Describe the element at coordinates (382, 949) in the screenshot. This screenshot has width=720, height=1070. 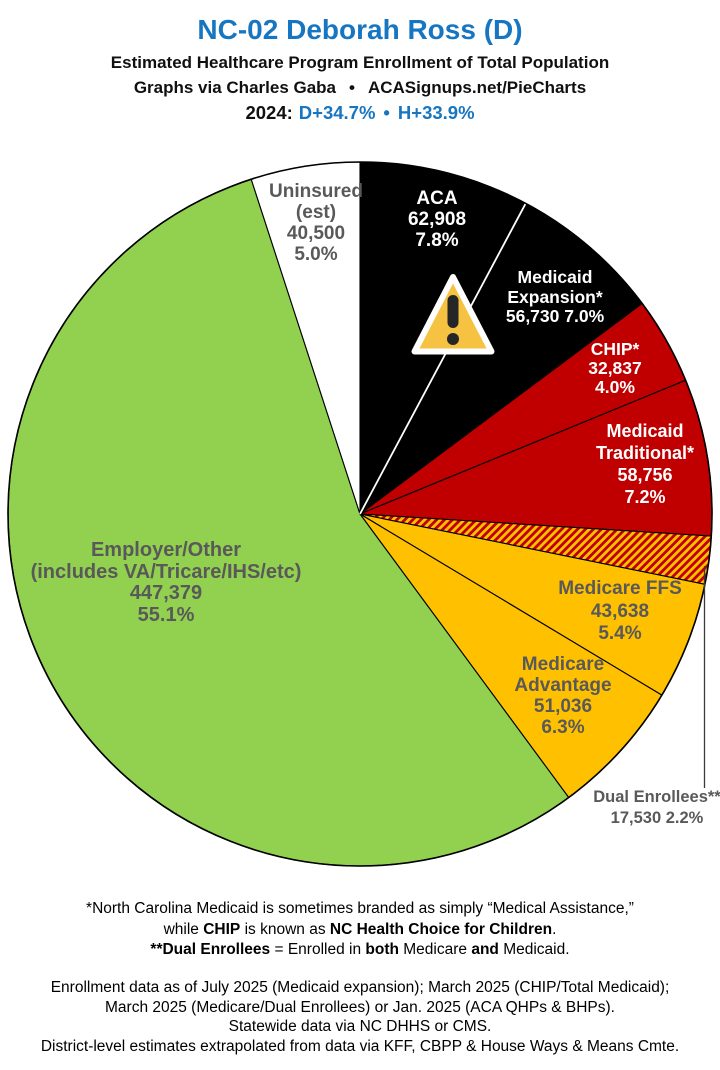
I see `footnote-segment: both` at that location.